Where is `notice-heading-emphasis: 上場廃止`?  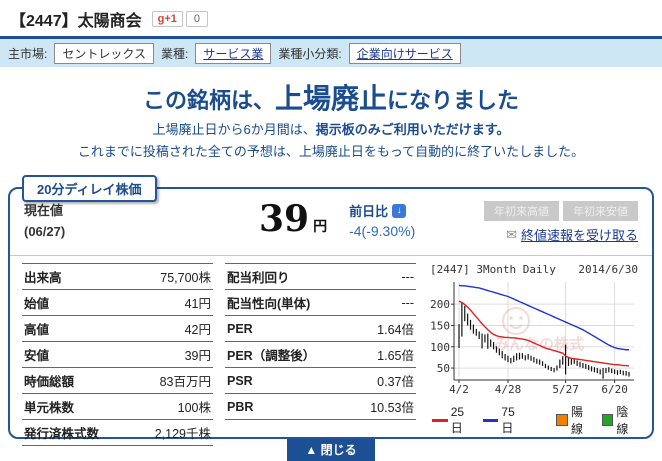 notice-heading-emphasis: 上場廃止 is located at coordinates (330, 98).